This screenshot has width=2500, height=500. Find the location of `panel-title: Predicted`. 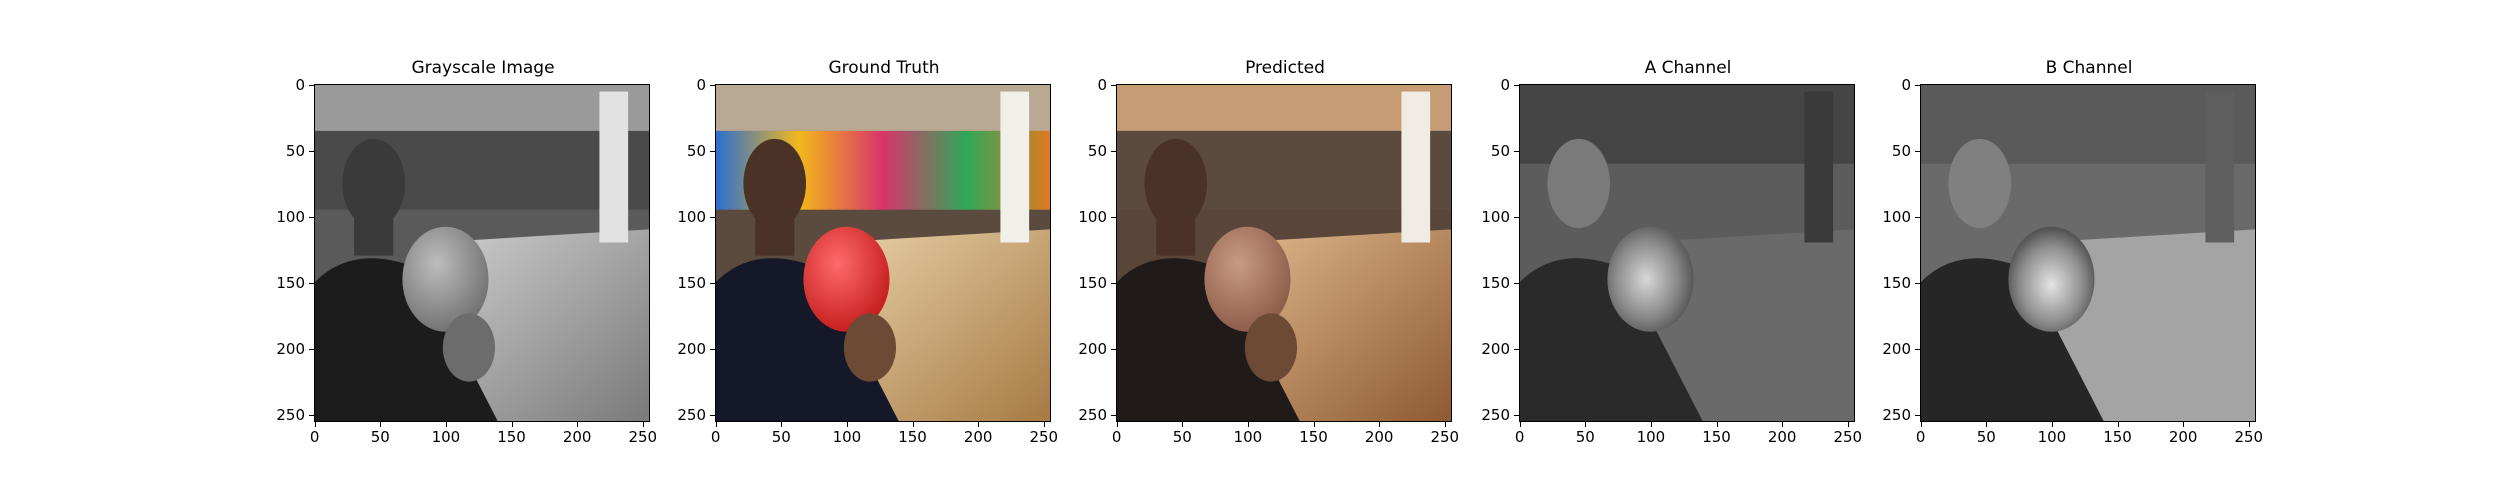

panel-title: Predicted is located at coordinates (1285, 68).